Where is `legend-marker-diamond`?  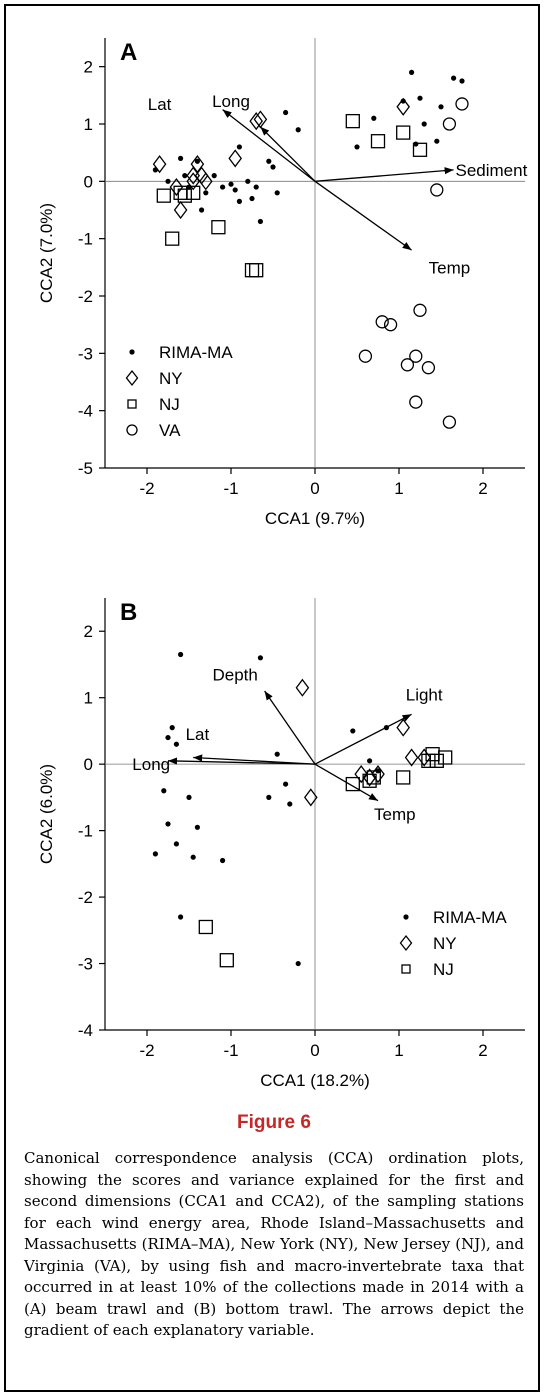
legend-marker-diamond is located at coordinates (132, 378).